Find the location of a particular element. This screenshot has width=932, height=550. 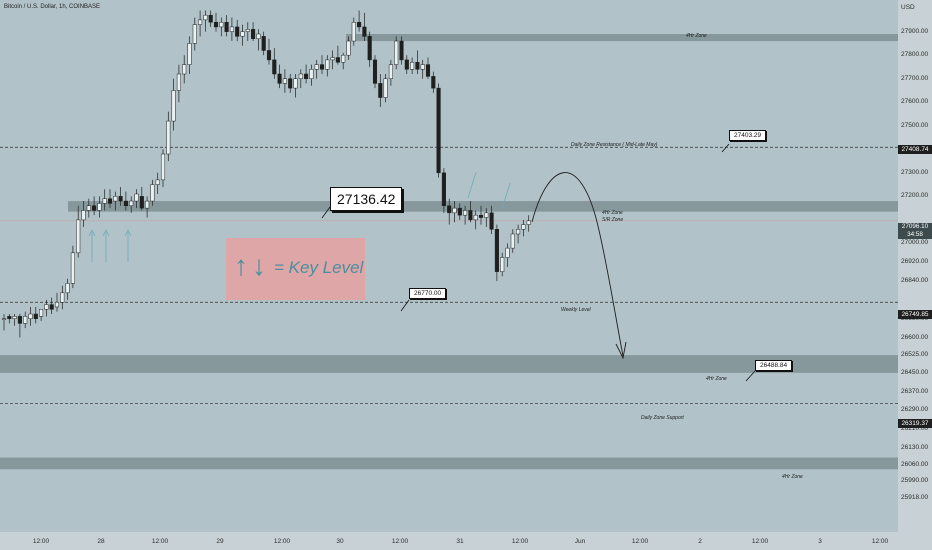

price-tick: 27600.00 is located at coordinates (915, 102).